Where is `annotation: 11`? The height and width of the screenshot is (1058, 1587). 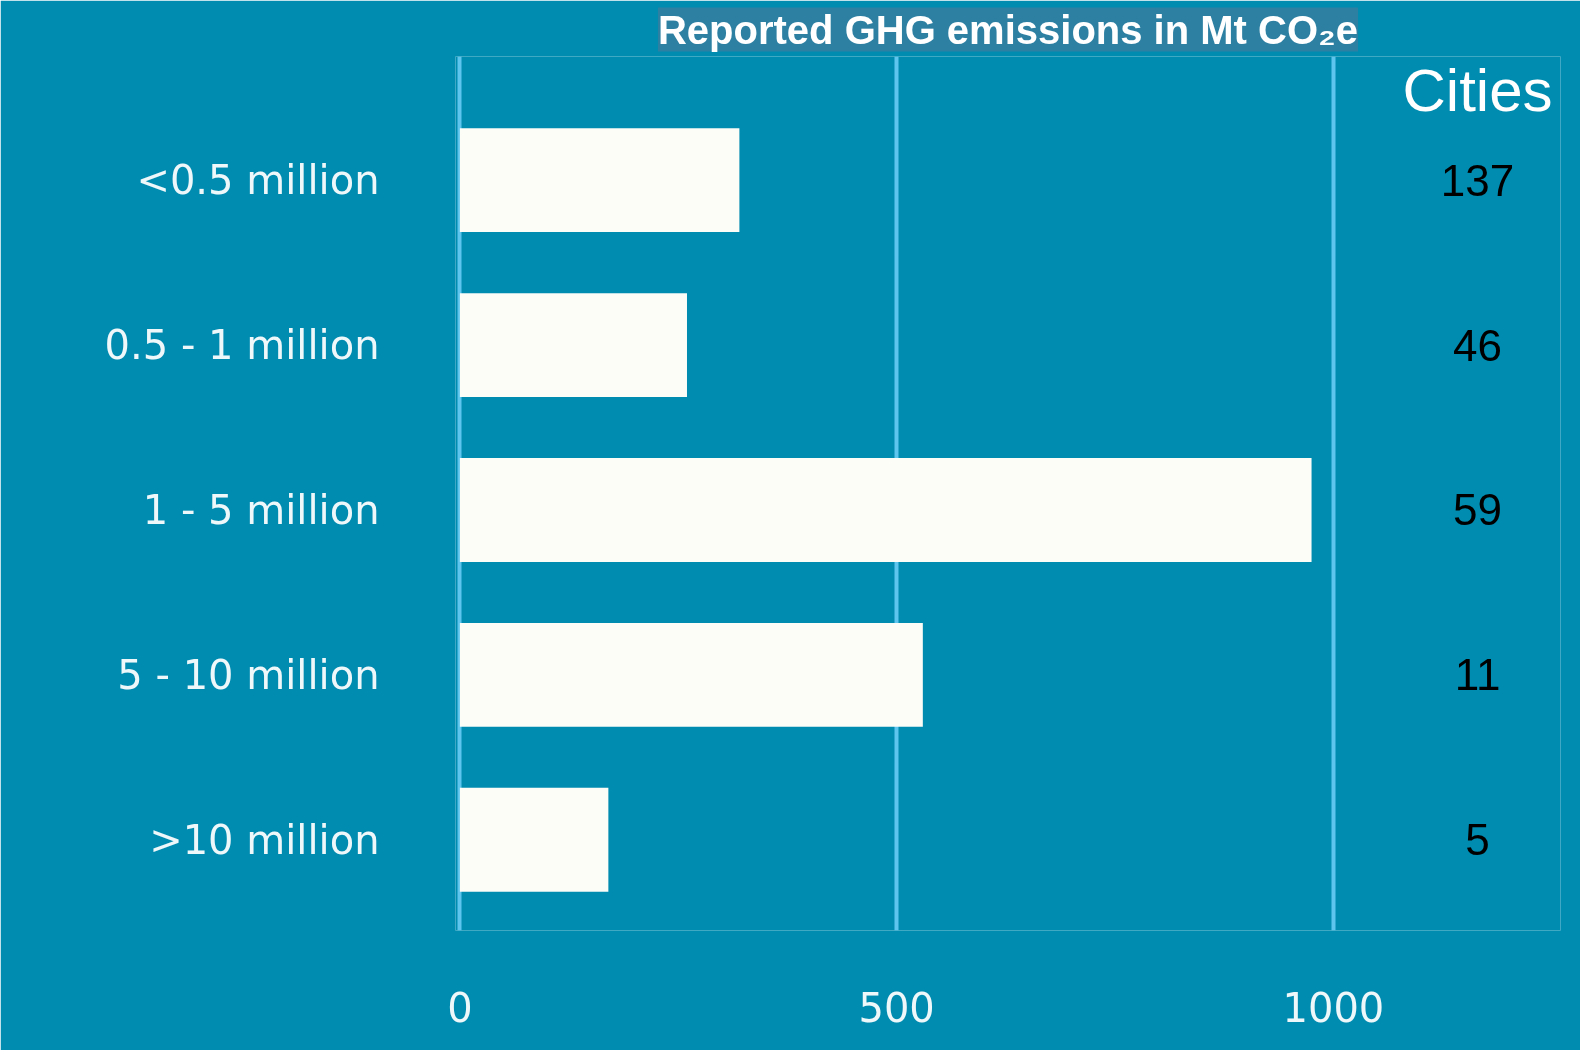
annotation: 11 is located at coordinates (1477, 675).